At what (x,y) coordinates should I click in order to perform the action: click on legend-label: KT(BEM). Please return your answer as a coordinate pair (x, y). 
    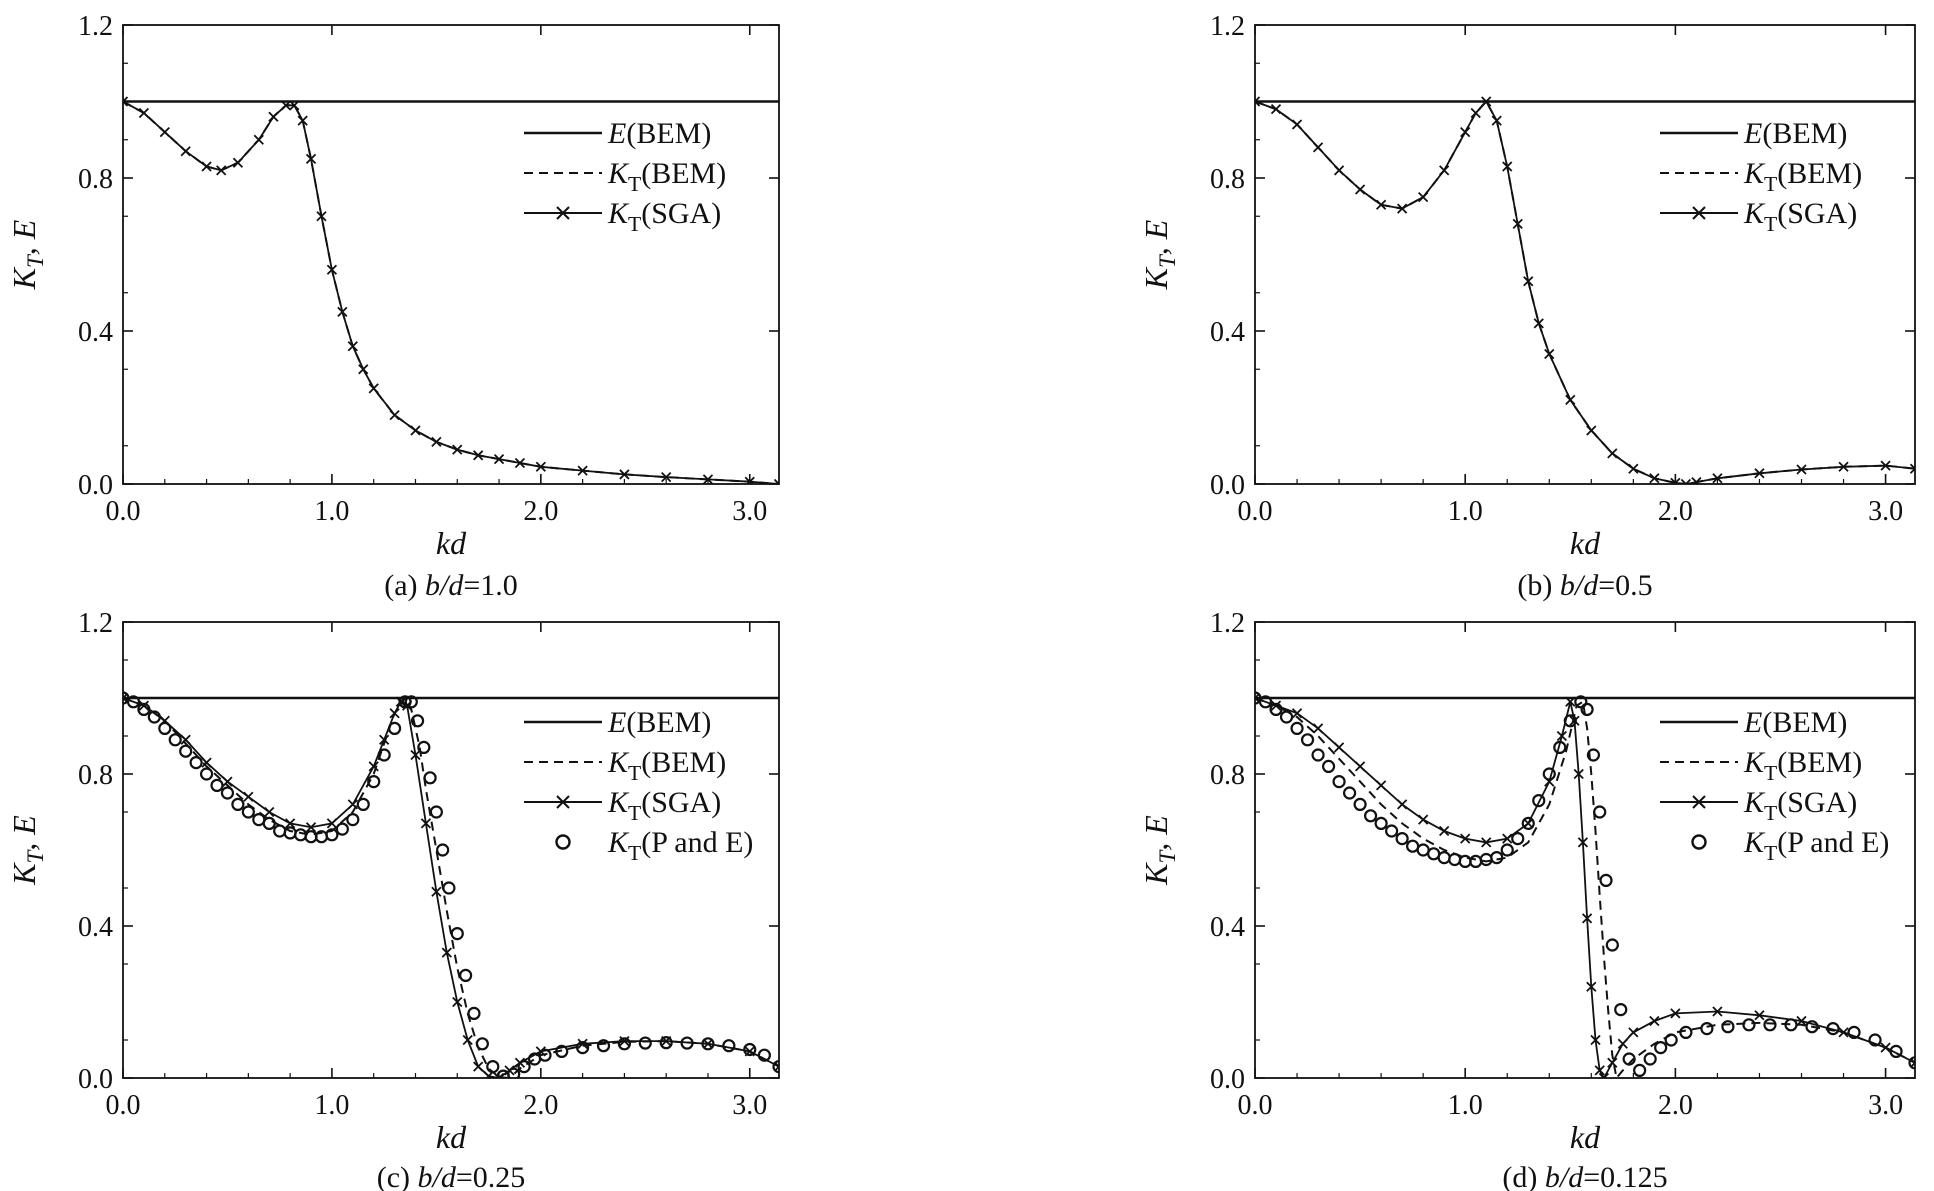
    Looking at the image, I should click on (1802, 176).